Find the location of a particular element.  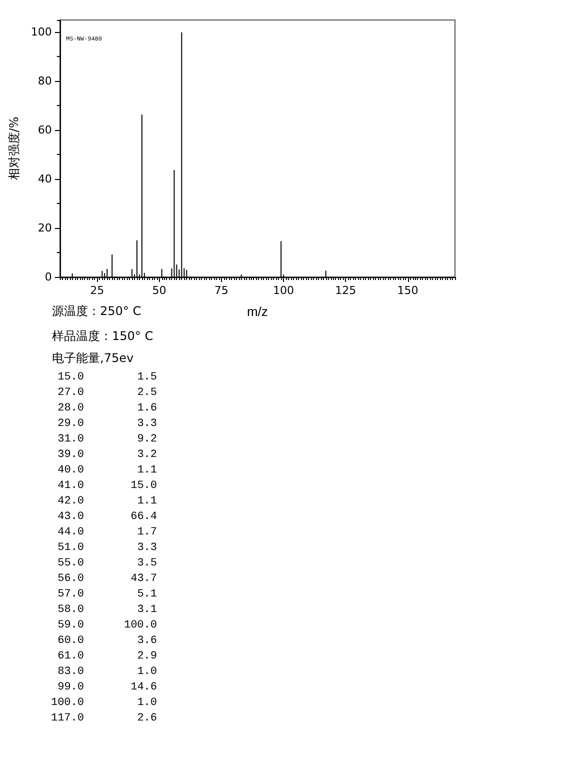

text: 60.0 3.6 is located at coordinates (107, 641).